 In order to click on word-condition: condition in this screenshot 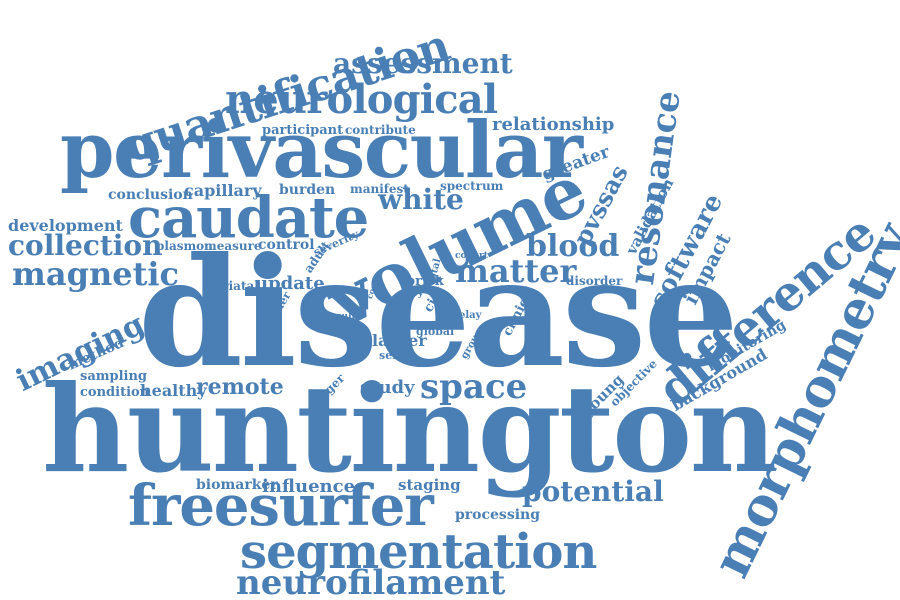, I will do `click(114, 392)`.